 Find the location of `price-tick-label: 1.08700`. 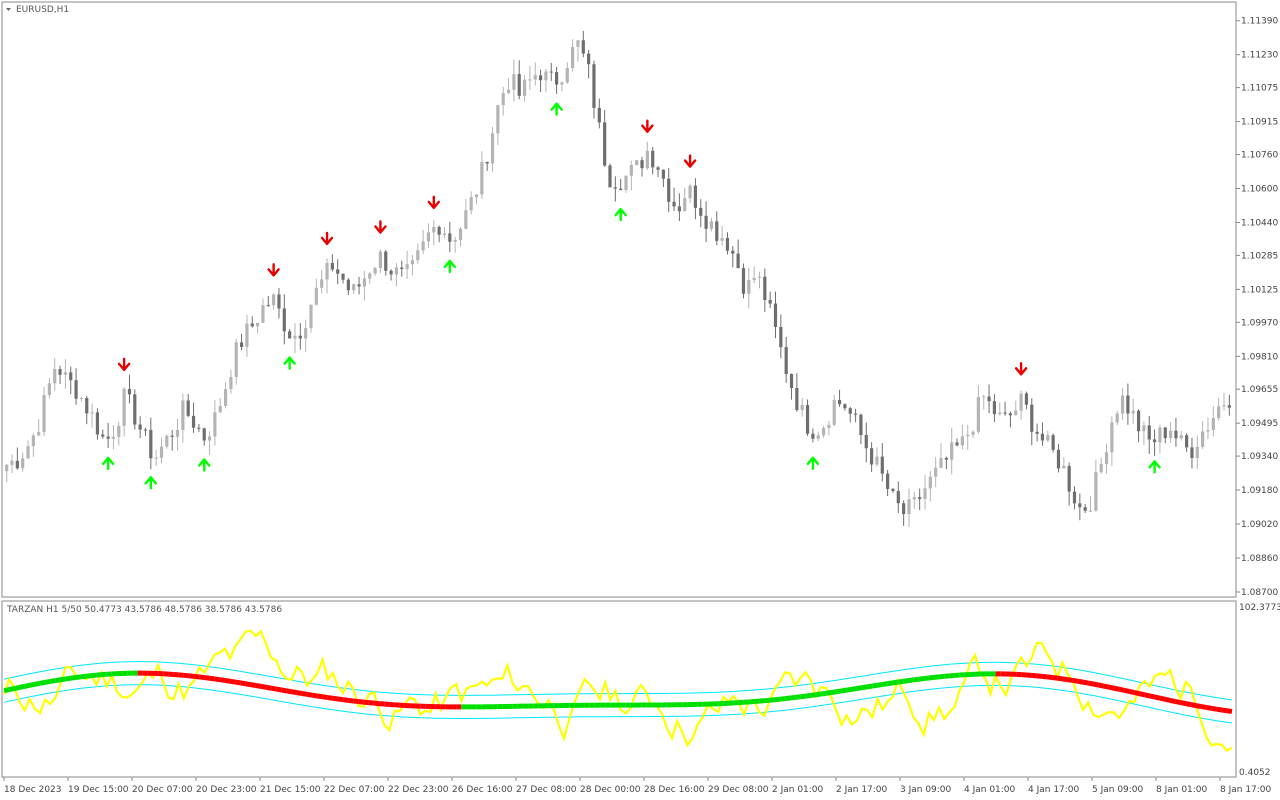

price-tick-label: 1.08700 is located at coordinates (1259, 593).